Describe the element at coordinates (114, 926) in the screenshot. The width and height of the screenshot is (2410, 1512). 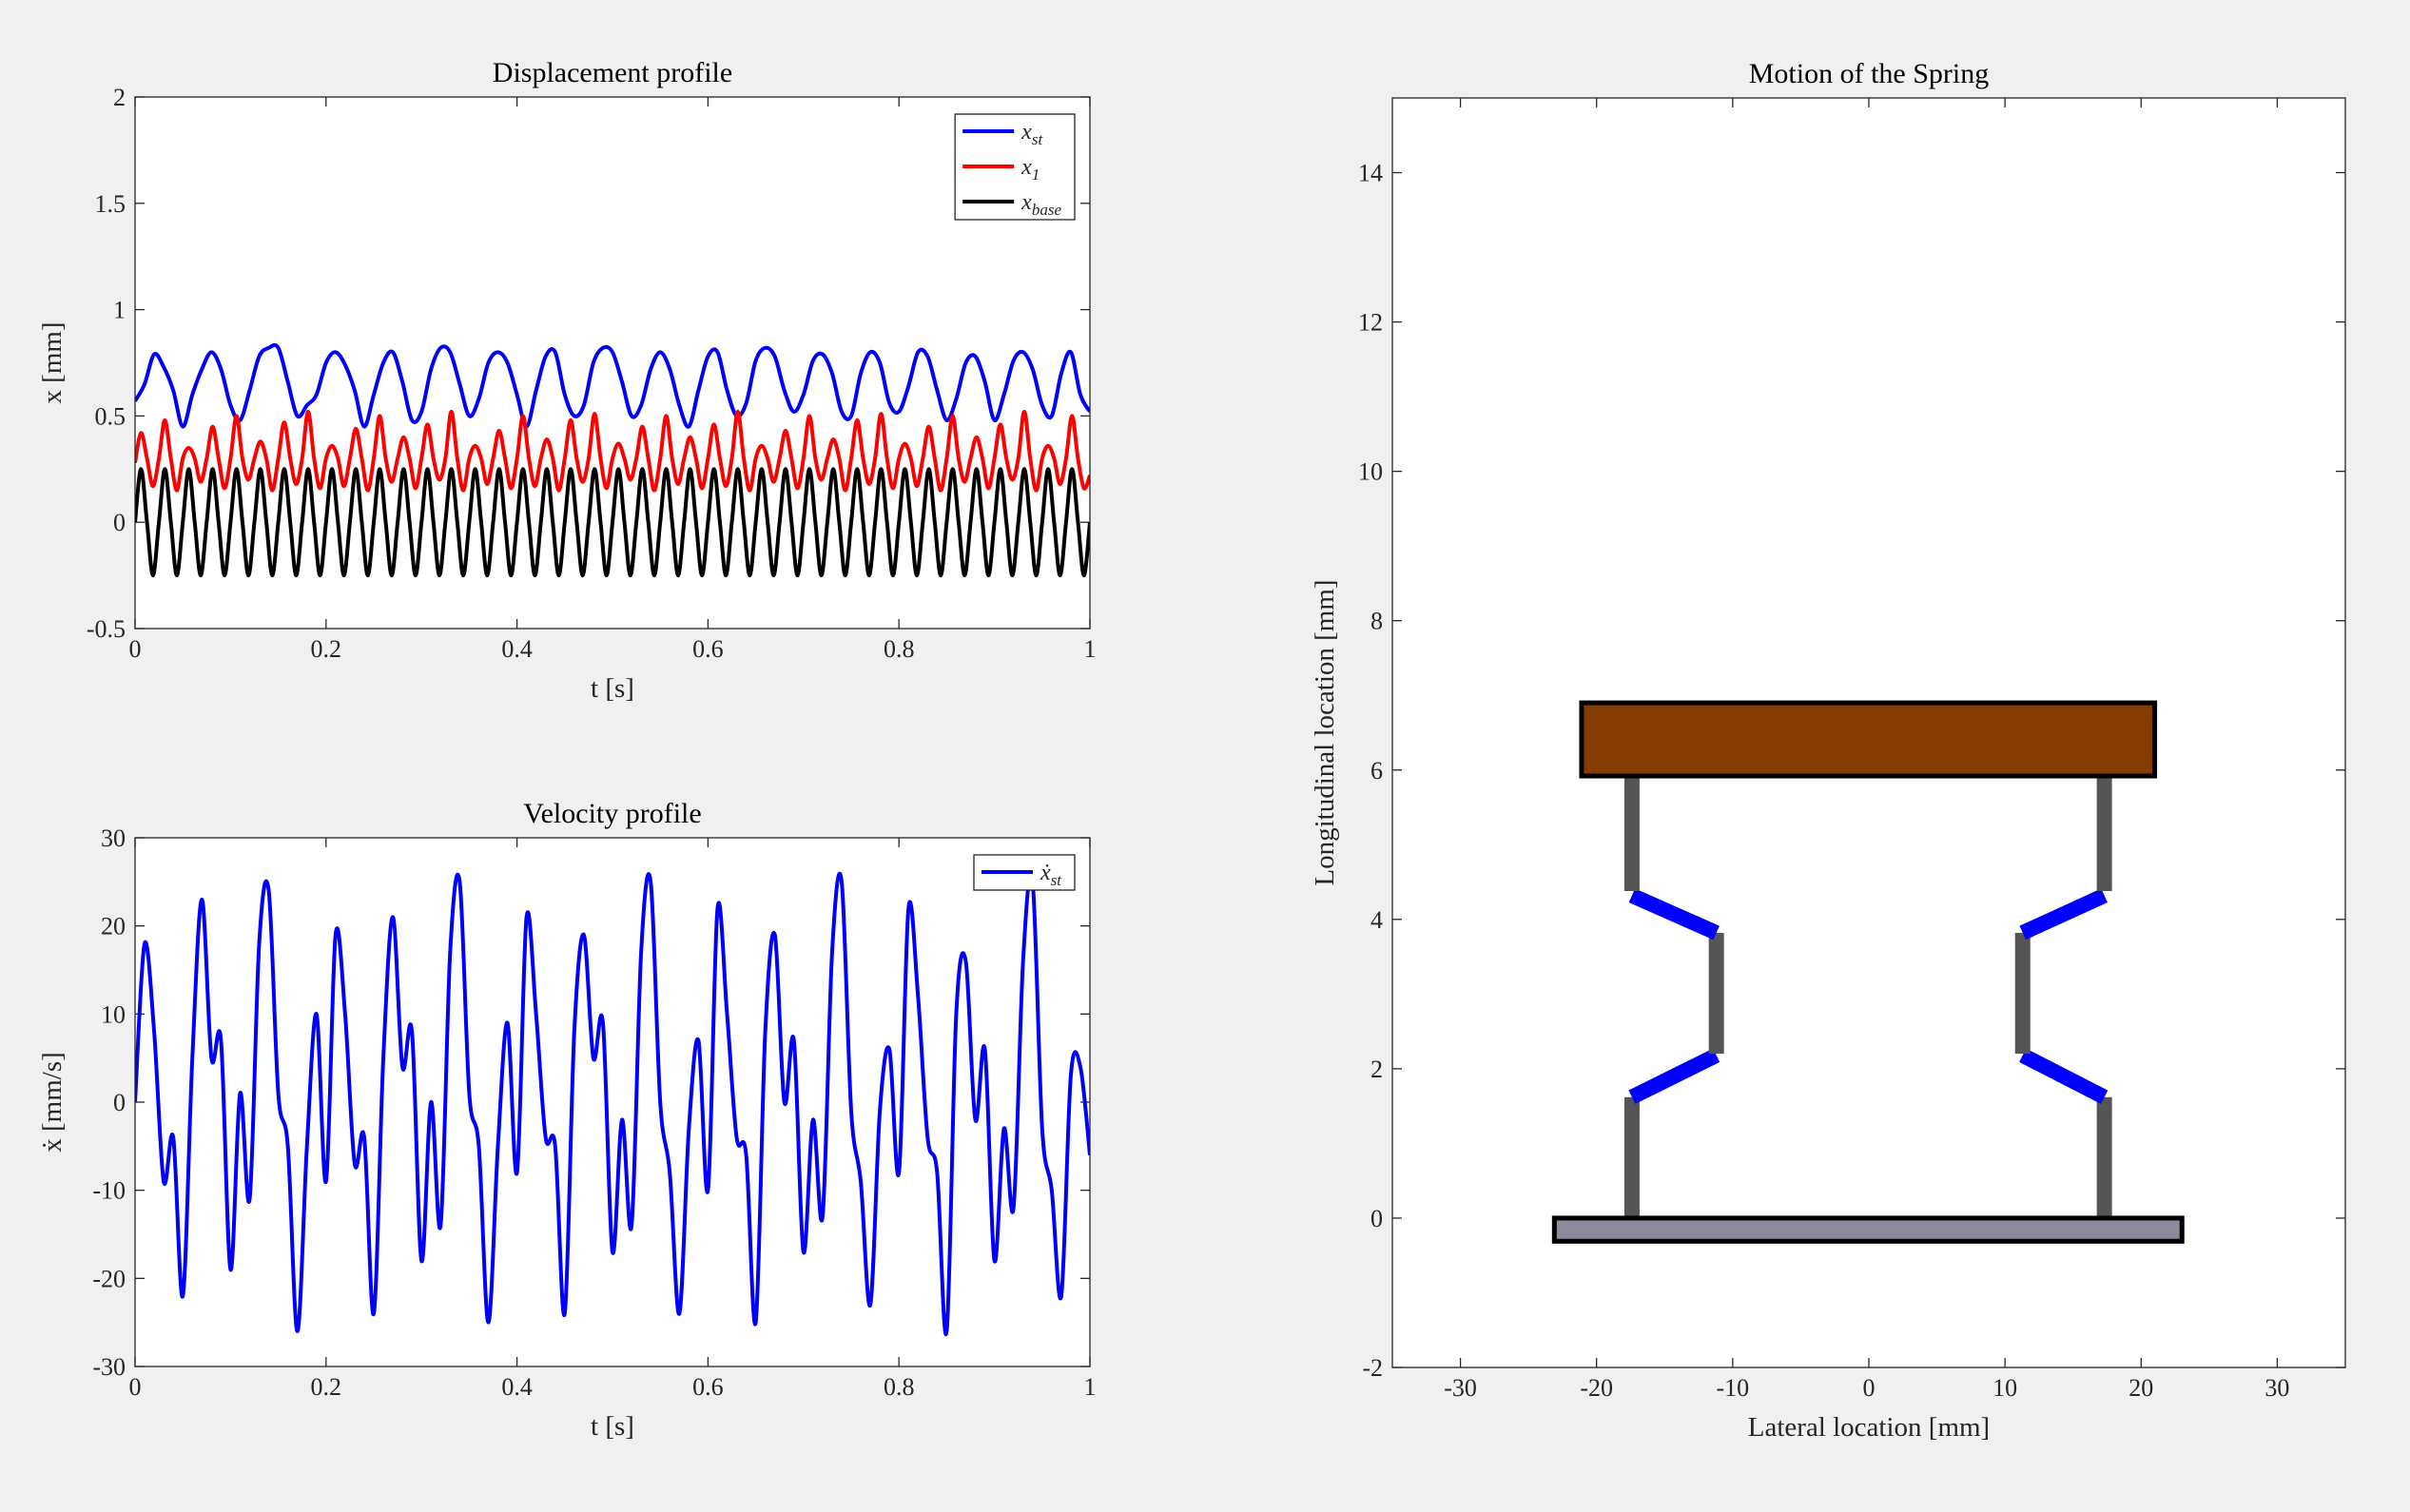
I see `y-tick-label: 20` at that location.